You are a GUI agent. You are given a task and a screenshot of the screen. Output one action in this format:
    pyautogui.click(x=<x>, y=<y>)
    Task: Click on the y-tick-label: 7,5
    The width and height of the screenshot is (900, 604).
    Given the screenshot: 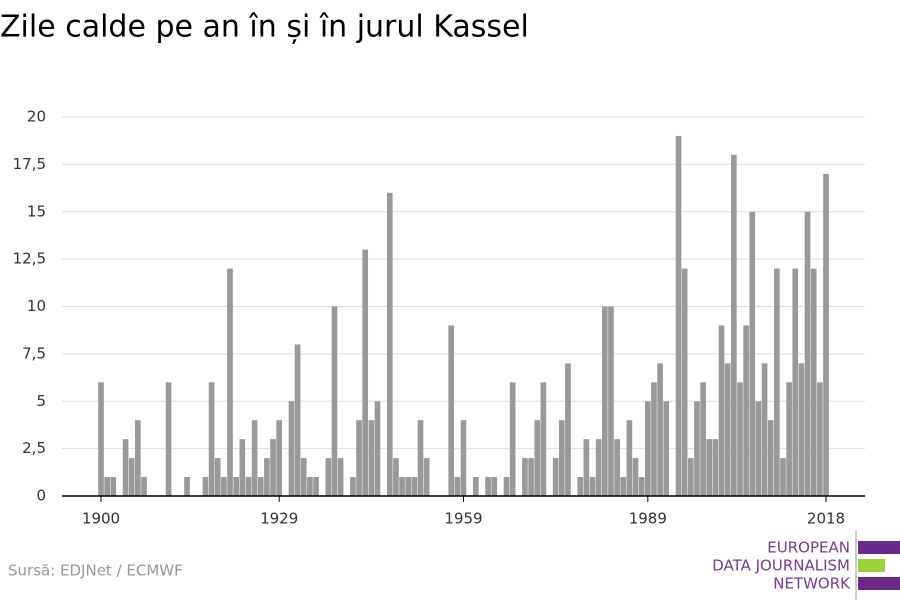 What is the action you would take?
    pyautogui.click(x=34, y=353)
    